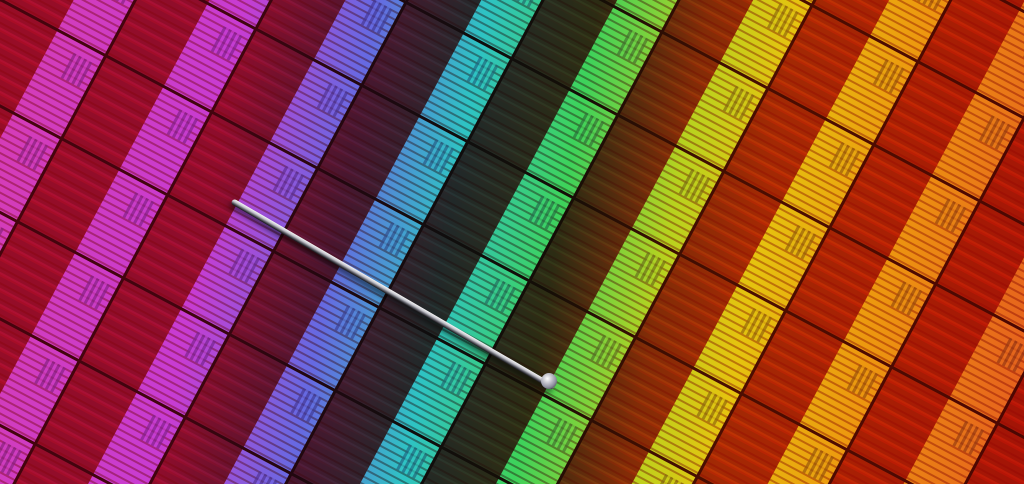  I want to click on pin-tip, so click(549, 381).